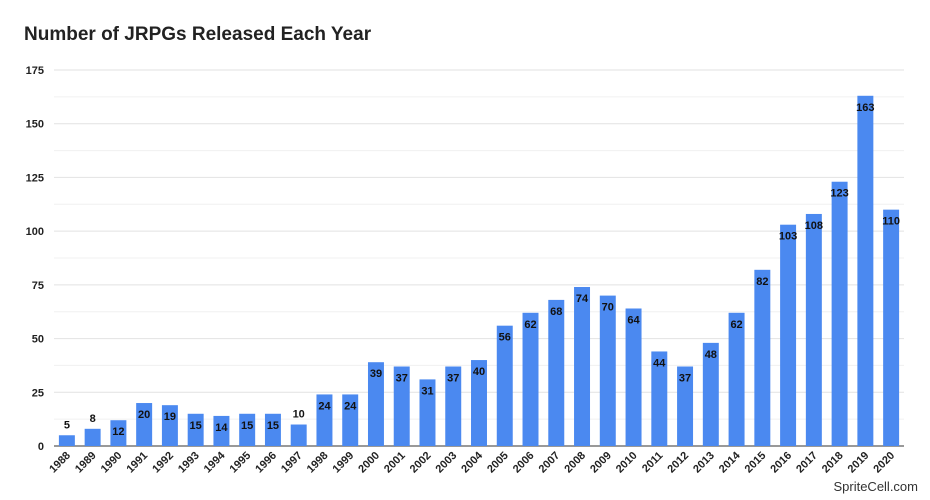 This screenshot has height=500, width=930. I want to click on data-label-2000: 39, so click(376, 374).